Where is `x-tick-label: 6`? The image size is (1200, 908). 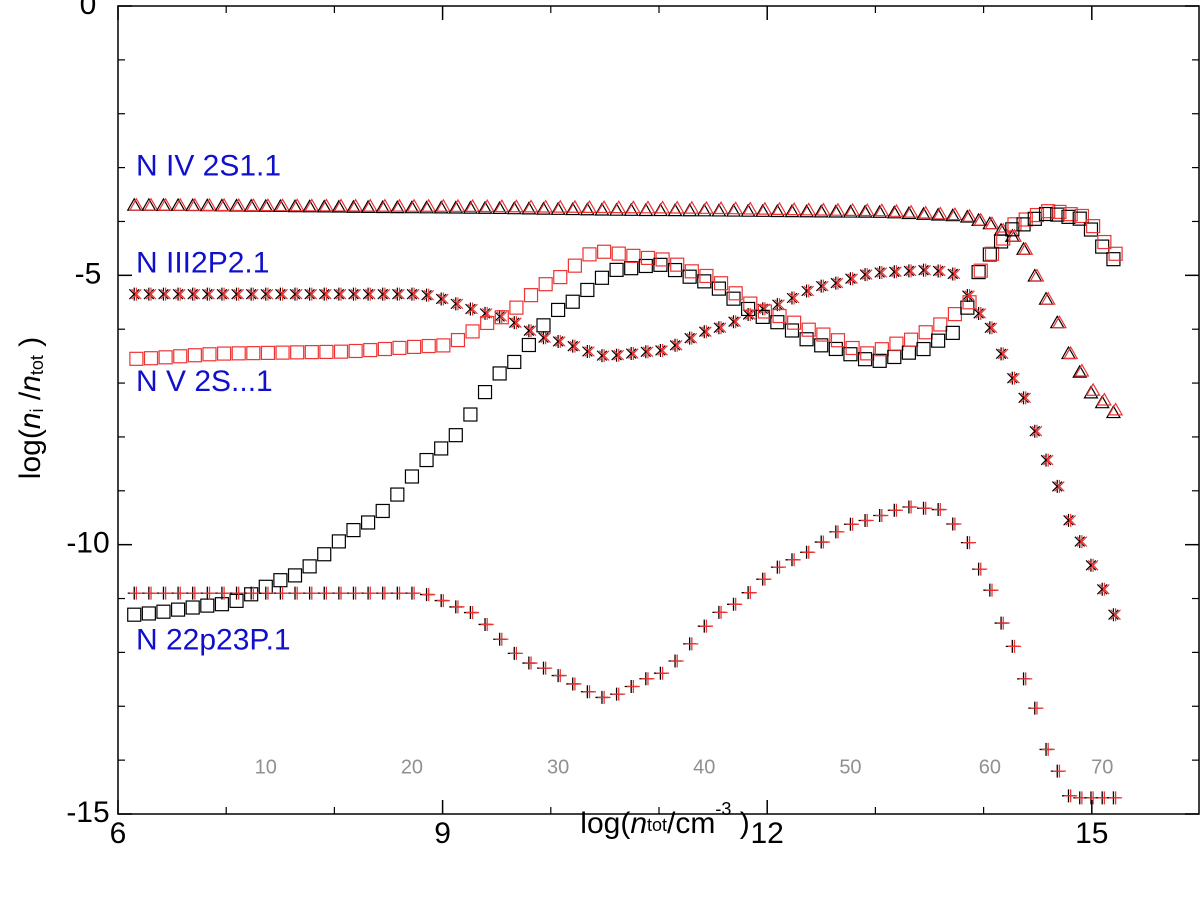 x-tick-label: 6 is located at coordinates (118, 833).